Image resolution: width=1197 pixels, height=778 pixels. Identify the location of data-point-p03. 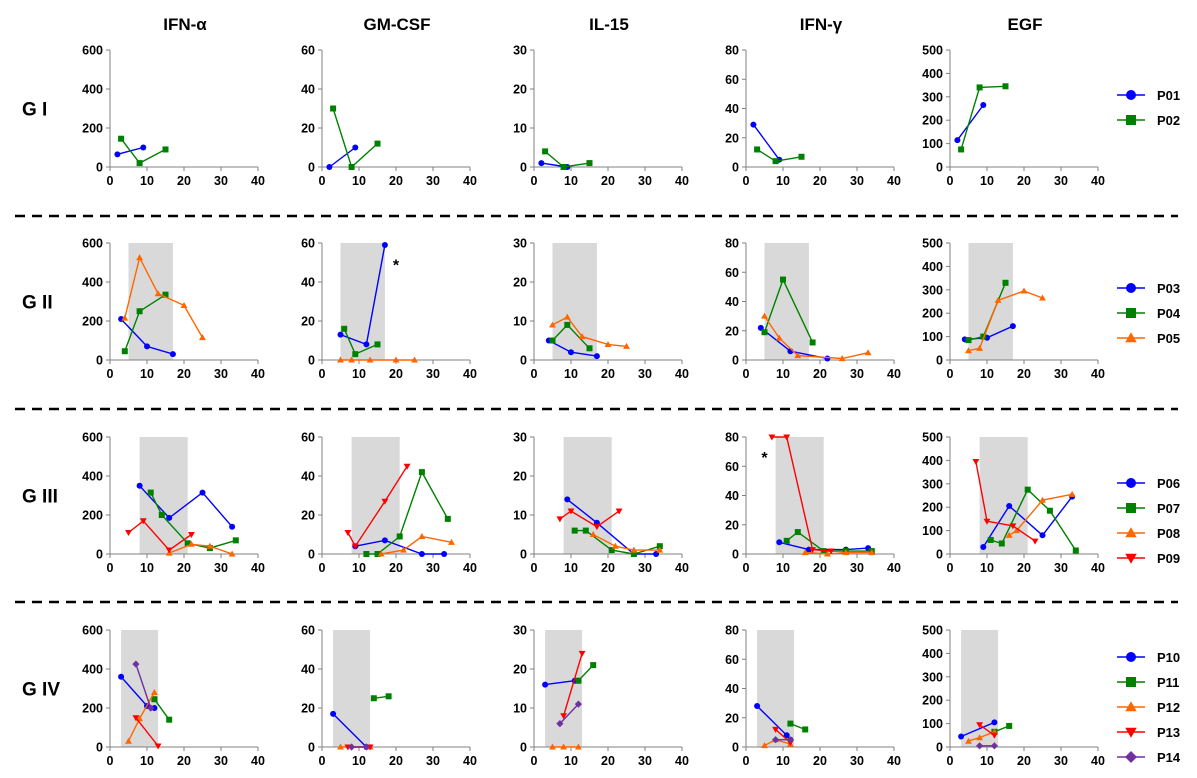
(596, 356).